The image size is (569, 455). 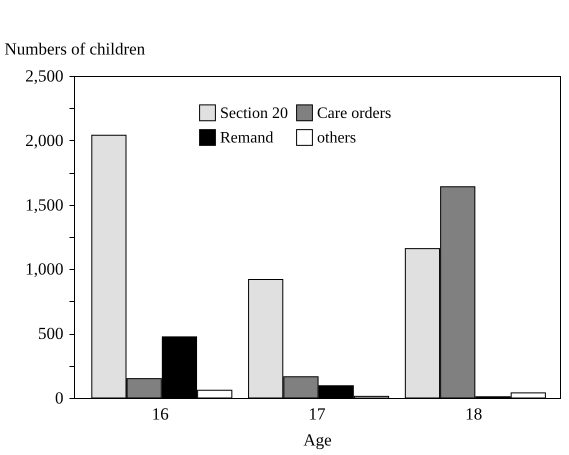 What do you see at coordinates (75, 49) in the screenshot?
I see `y-axis-title: Numbers of children` at bounding box center [75, 49].